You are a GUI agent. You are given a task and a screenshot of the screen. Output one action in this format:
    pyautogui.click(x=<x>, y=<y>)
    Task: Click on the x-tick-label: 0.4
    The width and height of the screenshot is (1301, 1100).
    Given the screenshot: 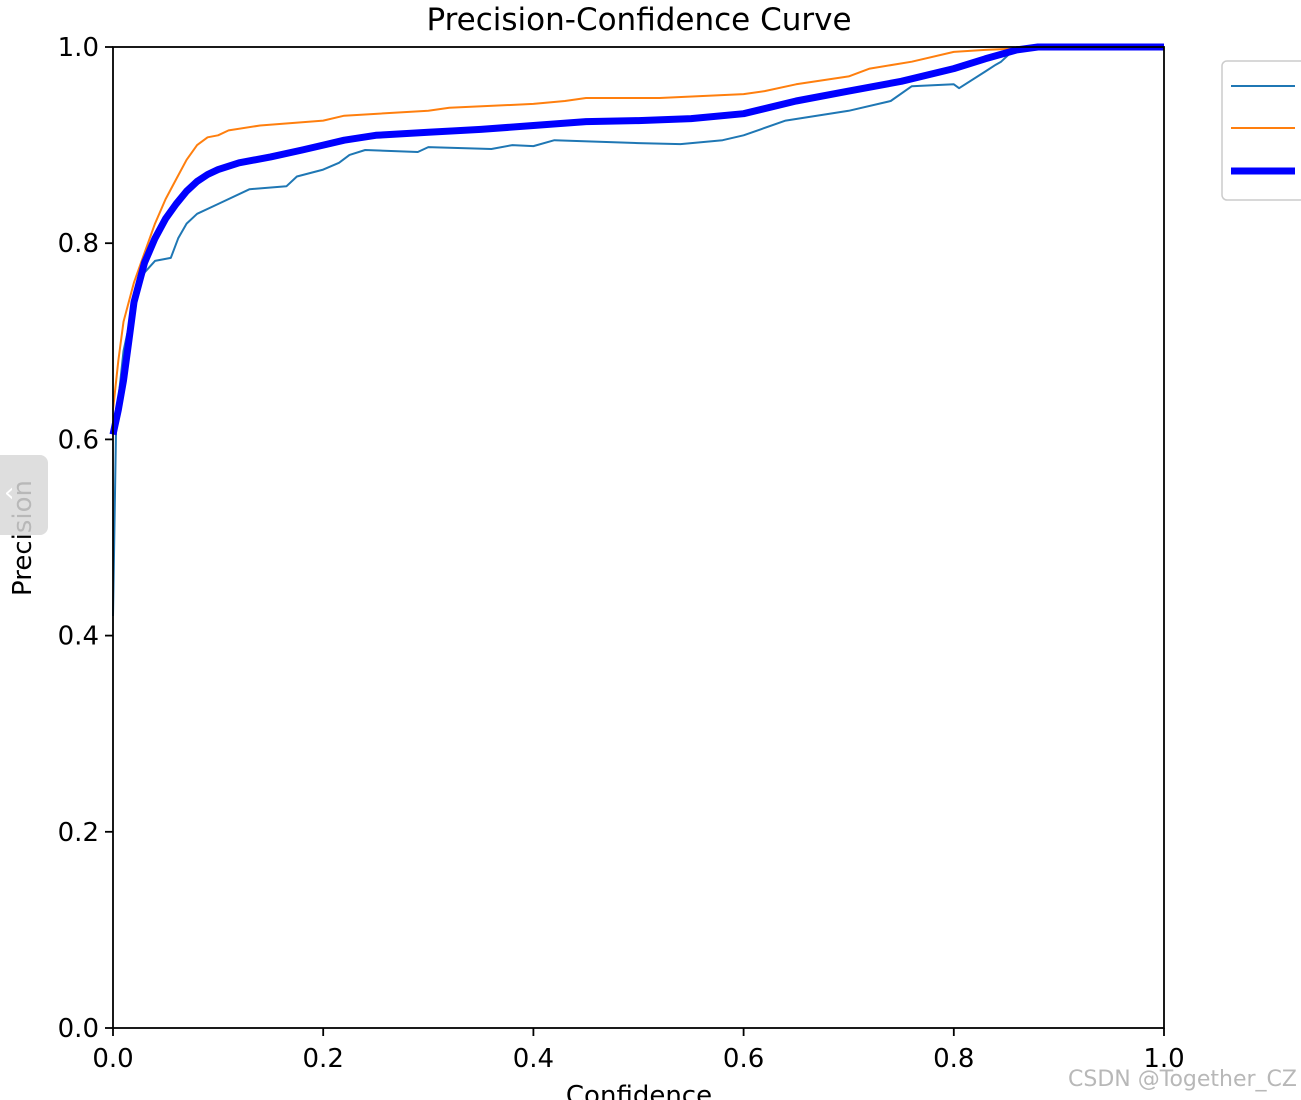 What is the action you would take?
    pyautogui.click(x=533, y=1059)
    